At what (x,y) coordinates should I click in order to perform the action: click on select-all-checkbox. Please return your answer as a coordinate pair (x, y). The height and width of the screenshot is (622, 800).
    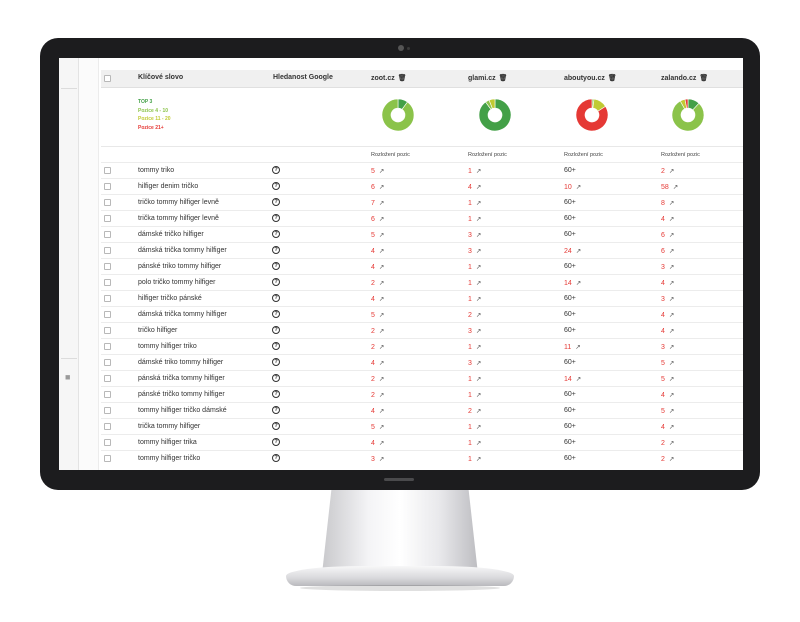
    Looking at the image, I should click on (107, 78).